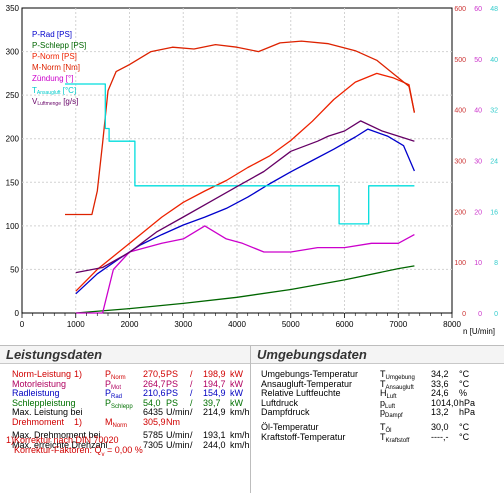 The image size is (504, 493). I want to click on row-value: 54,0, so click(152, 402).